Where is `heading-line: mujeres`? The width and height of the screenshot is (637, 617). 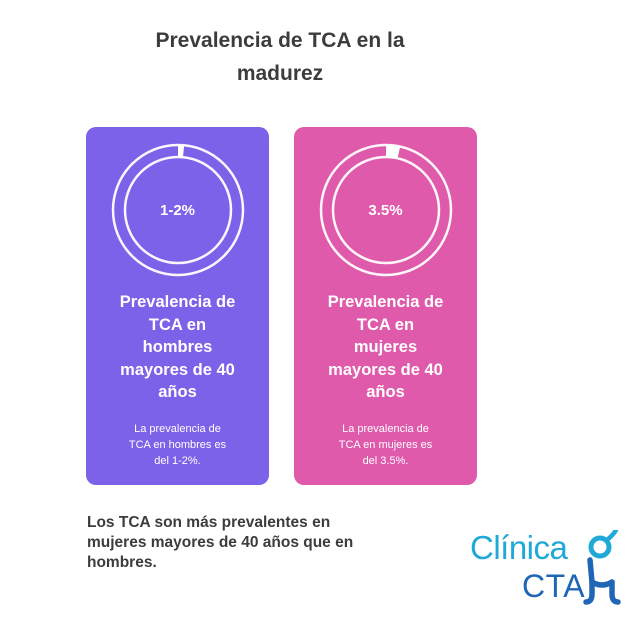
heading-line: mujeres is located at coordinates (385, 347).